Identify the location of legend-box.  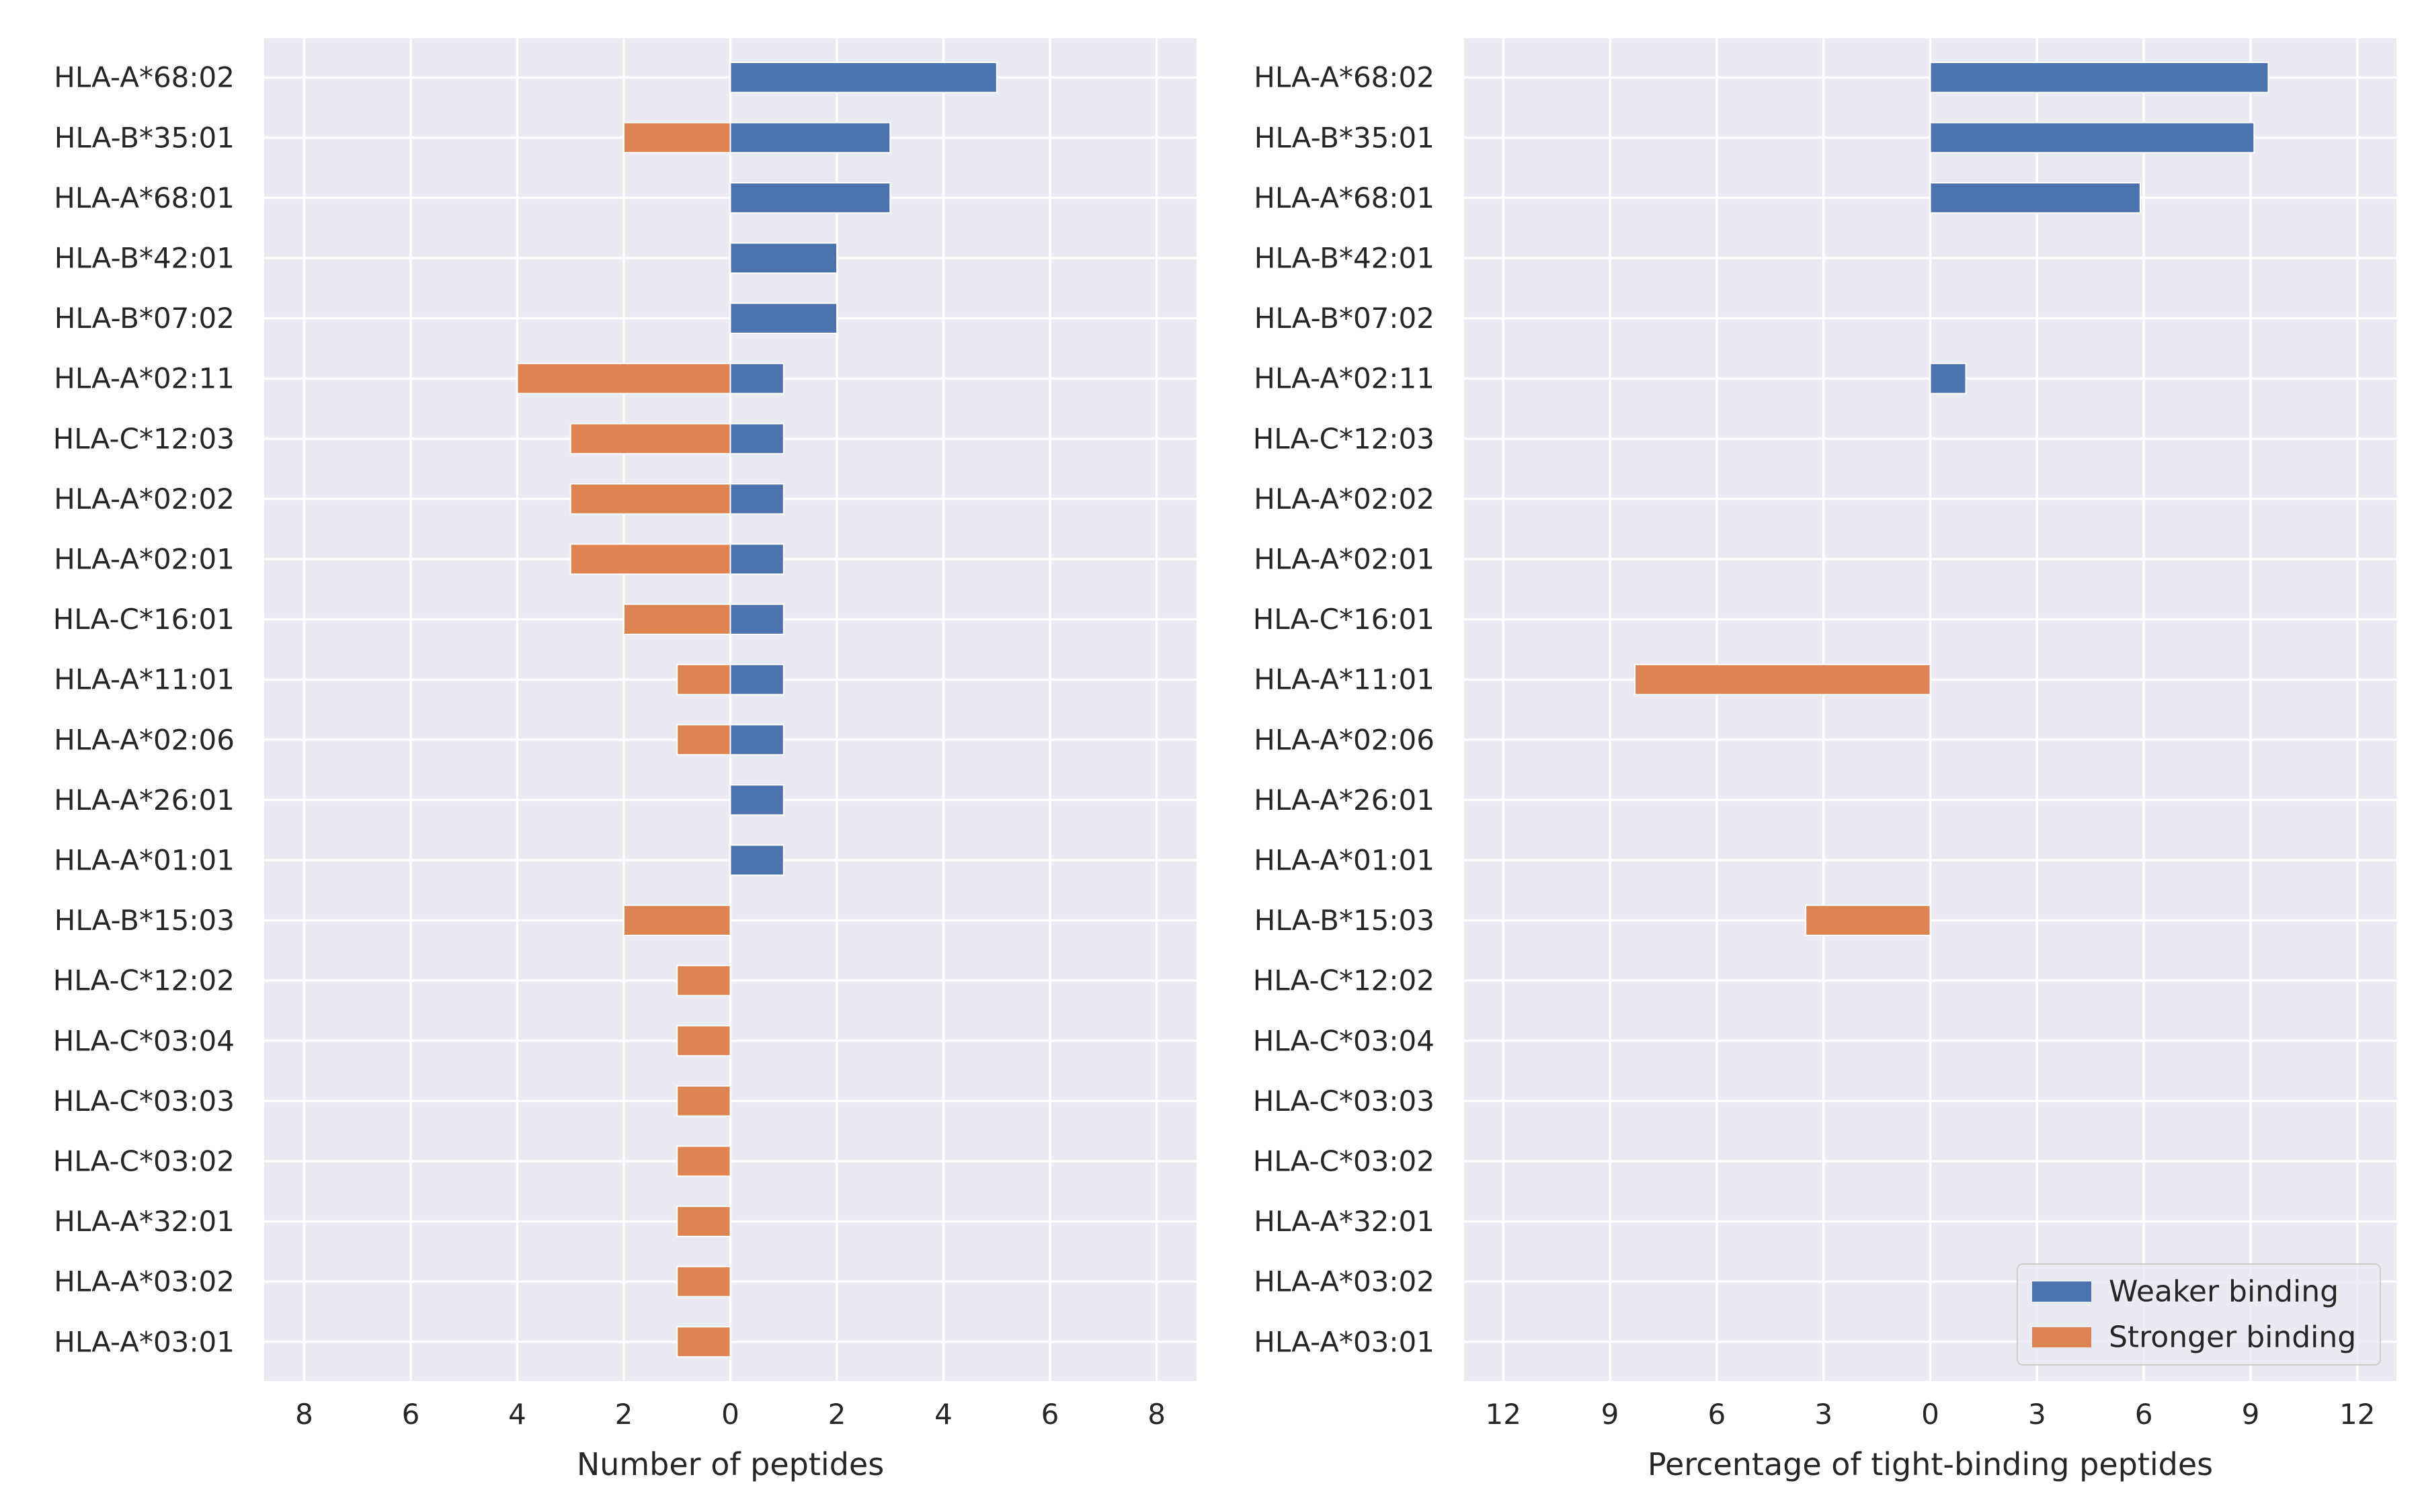
(2199, 1315).